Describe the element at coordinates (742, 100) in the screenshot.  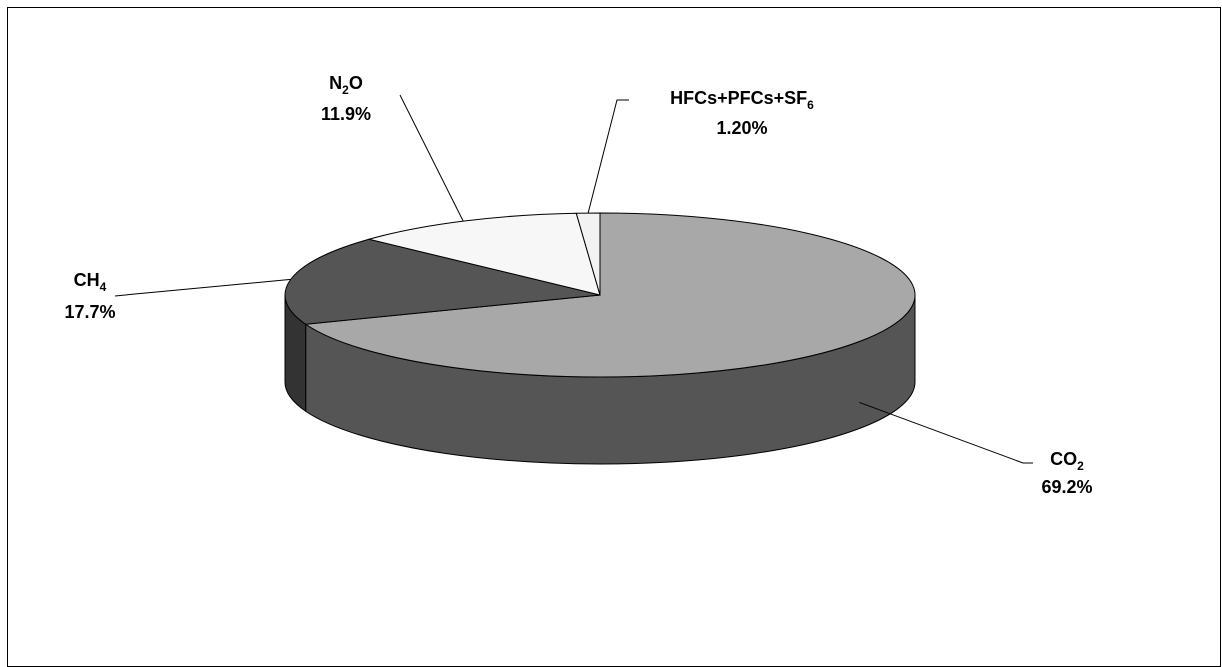
I see `label-fgases: HFCs+PFCs+SF6` at that location.